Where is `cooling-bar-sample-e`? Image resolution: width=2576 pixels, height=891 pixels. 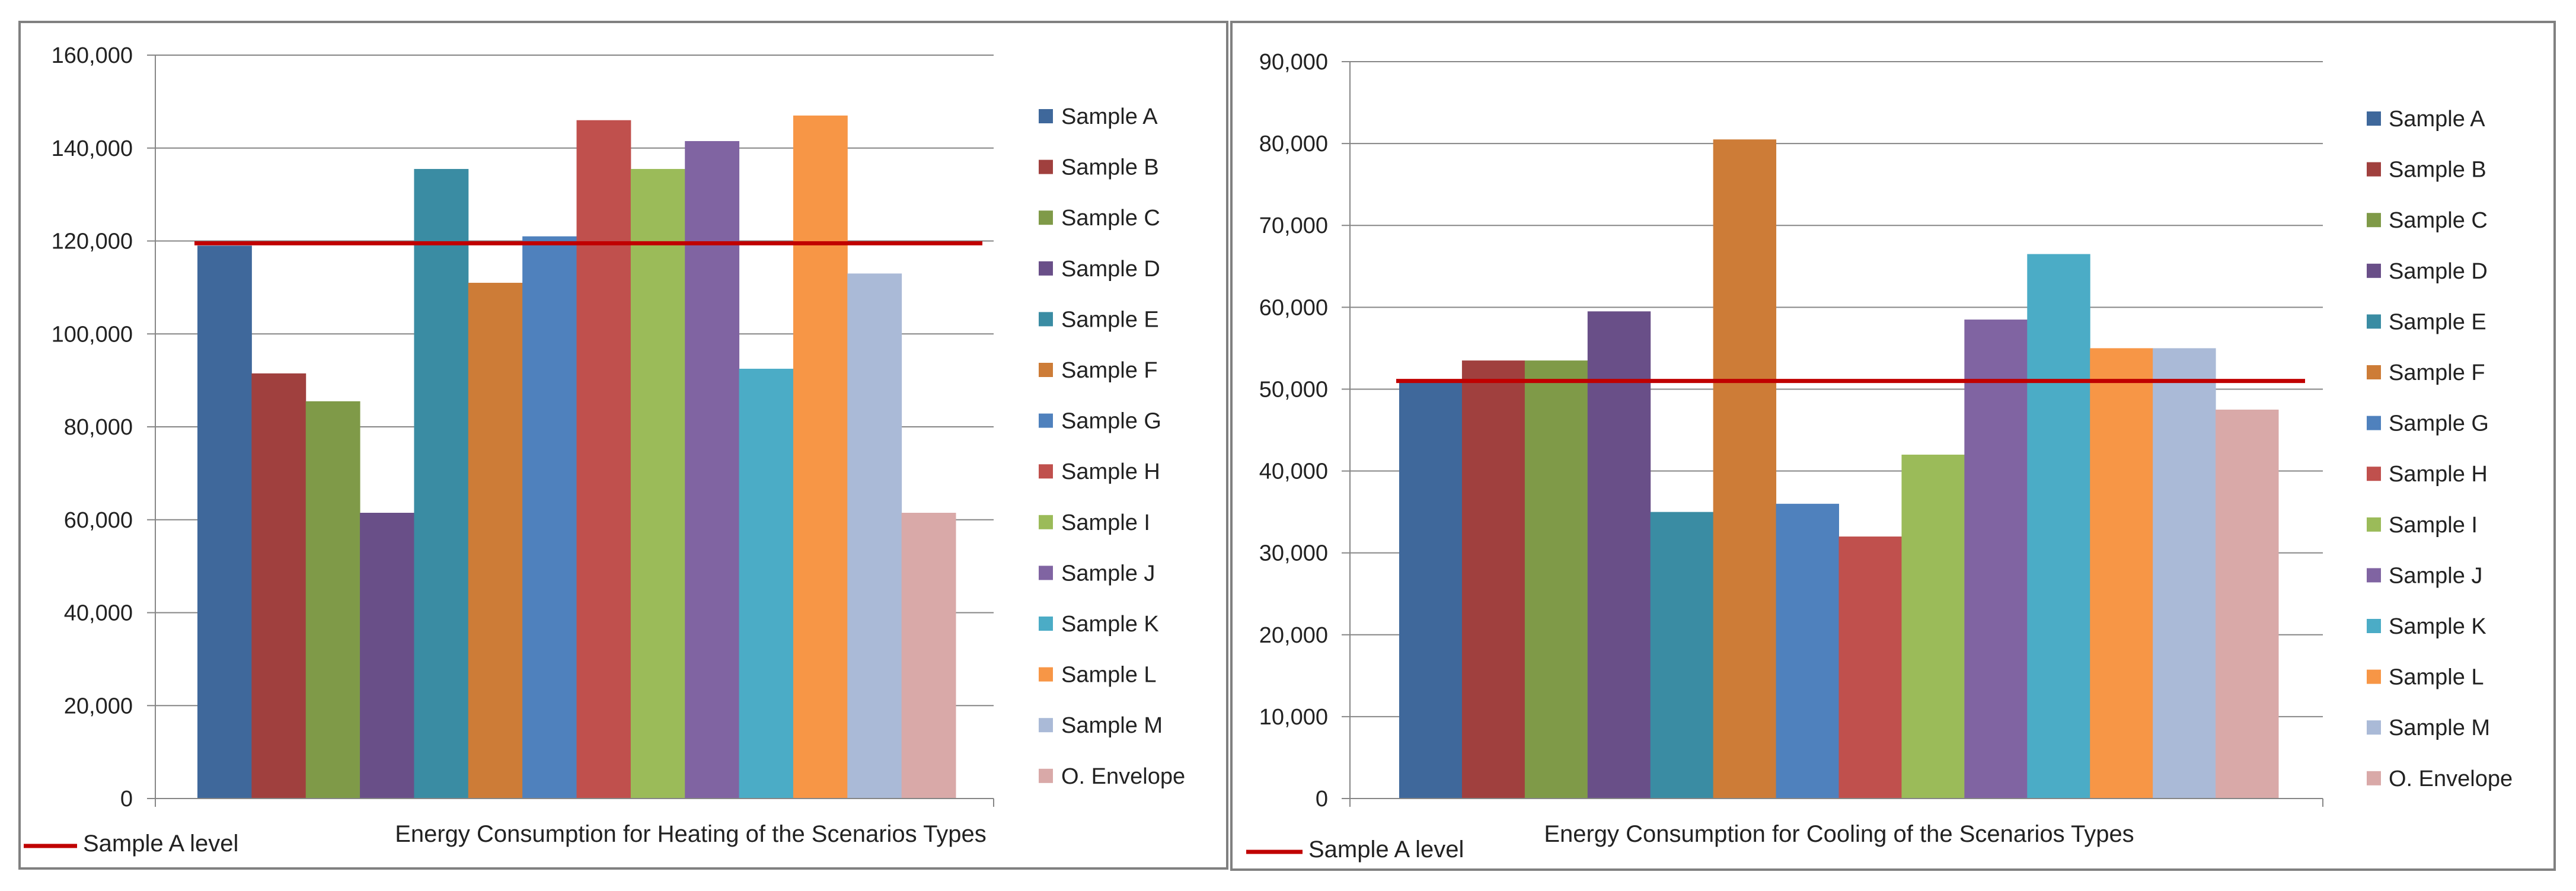
cooling-bar-sample-e is located at coordinates (1682, 655).